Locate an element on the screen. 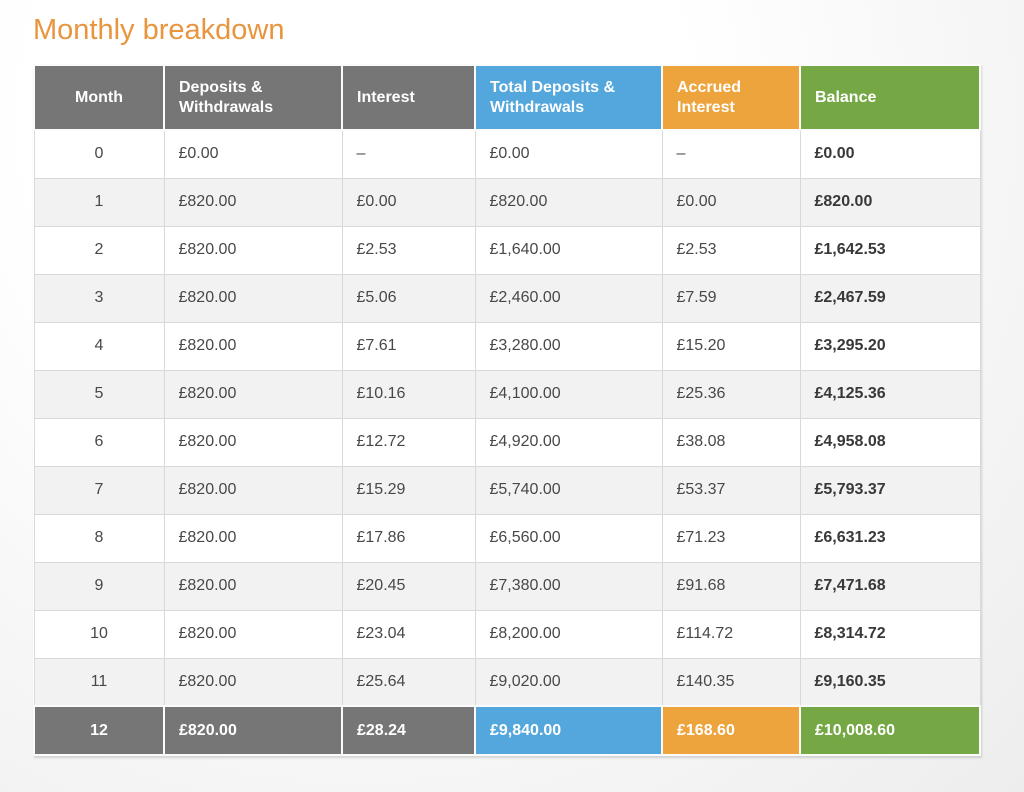 The image size is (1024, 792). column-header-interest: Interest is located at coordinates (408, 97).